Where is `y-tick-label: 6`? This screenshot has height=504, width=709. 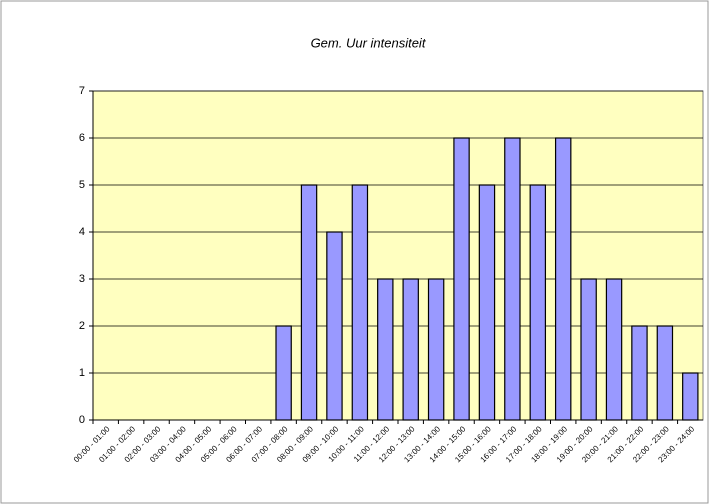
y-tick-label: 6 is located at coordinates (82, 138).